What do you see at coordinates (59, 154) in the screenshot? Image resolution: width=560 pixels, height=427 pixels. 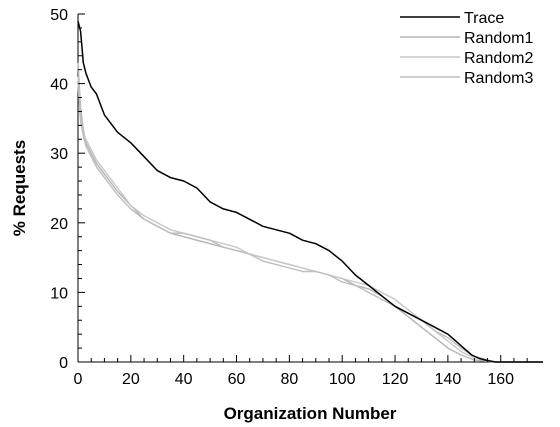 I see `y-tick-label: 30` at bounding box center [59, 154].